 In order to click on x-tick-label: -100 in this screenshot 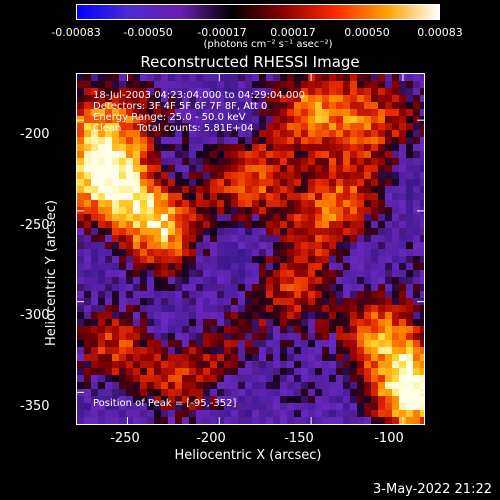, I will do `click(389, 438)`.